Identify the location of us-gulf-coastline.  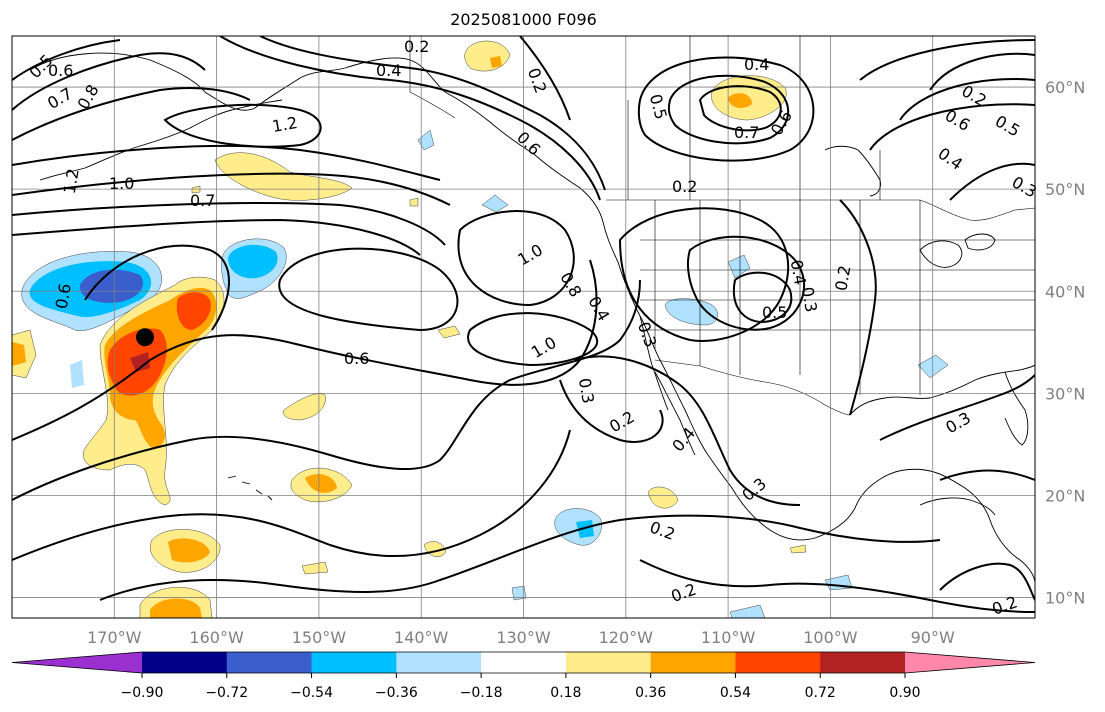
(942, 390).